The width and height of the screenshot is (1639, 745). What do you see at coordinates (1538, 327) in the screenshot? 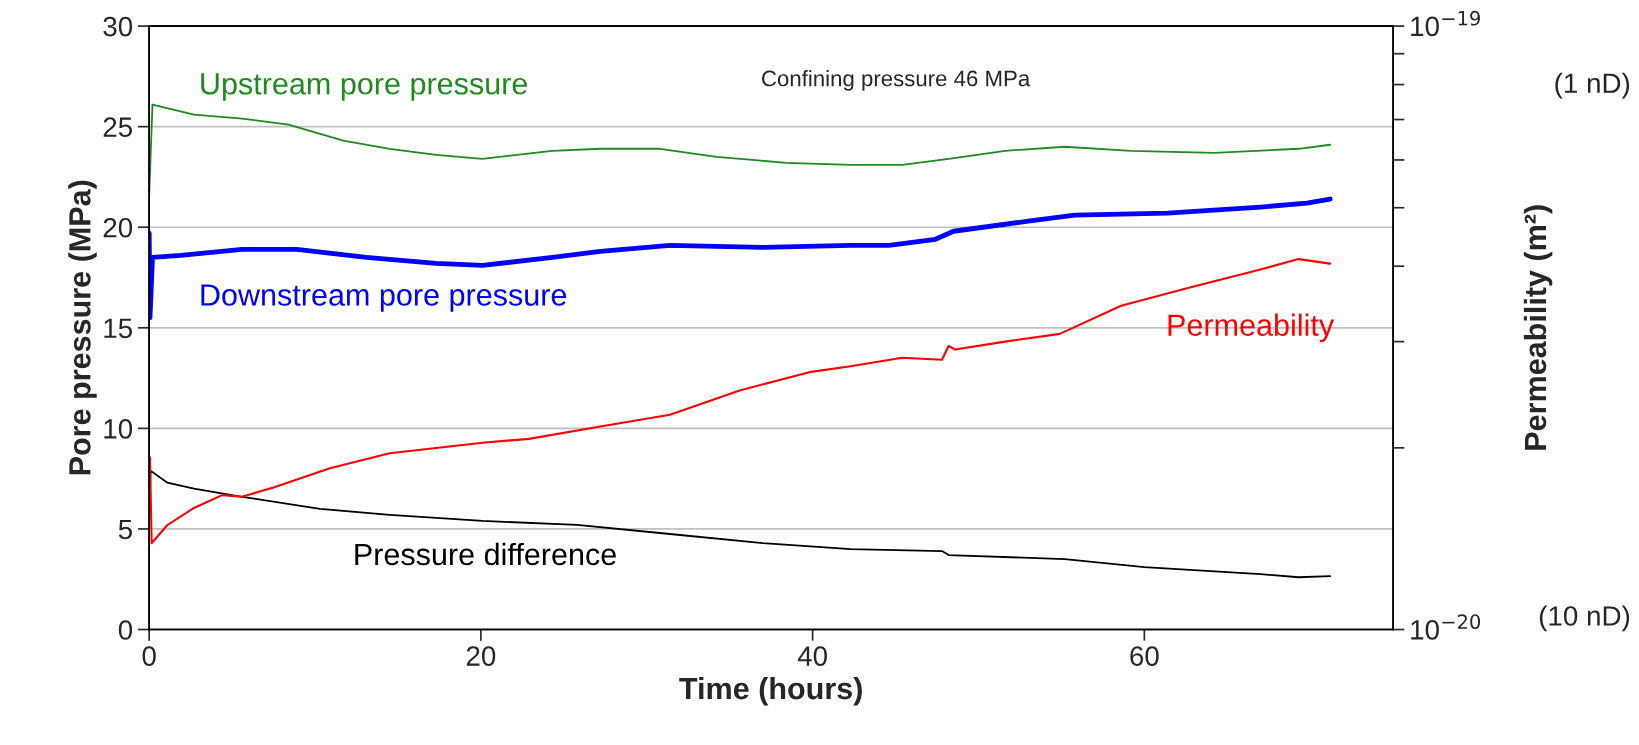
I see `y2-axis-title: Permeability (m²)` at bounding box center [1538, 327].